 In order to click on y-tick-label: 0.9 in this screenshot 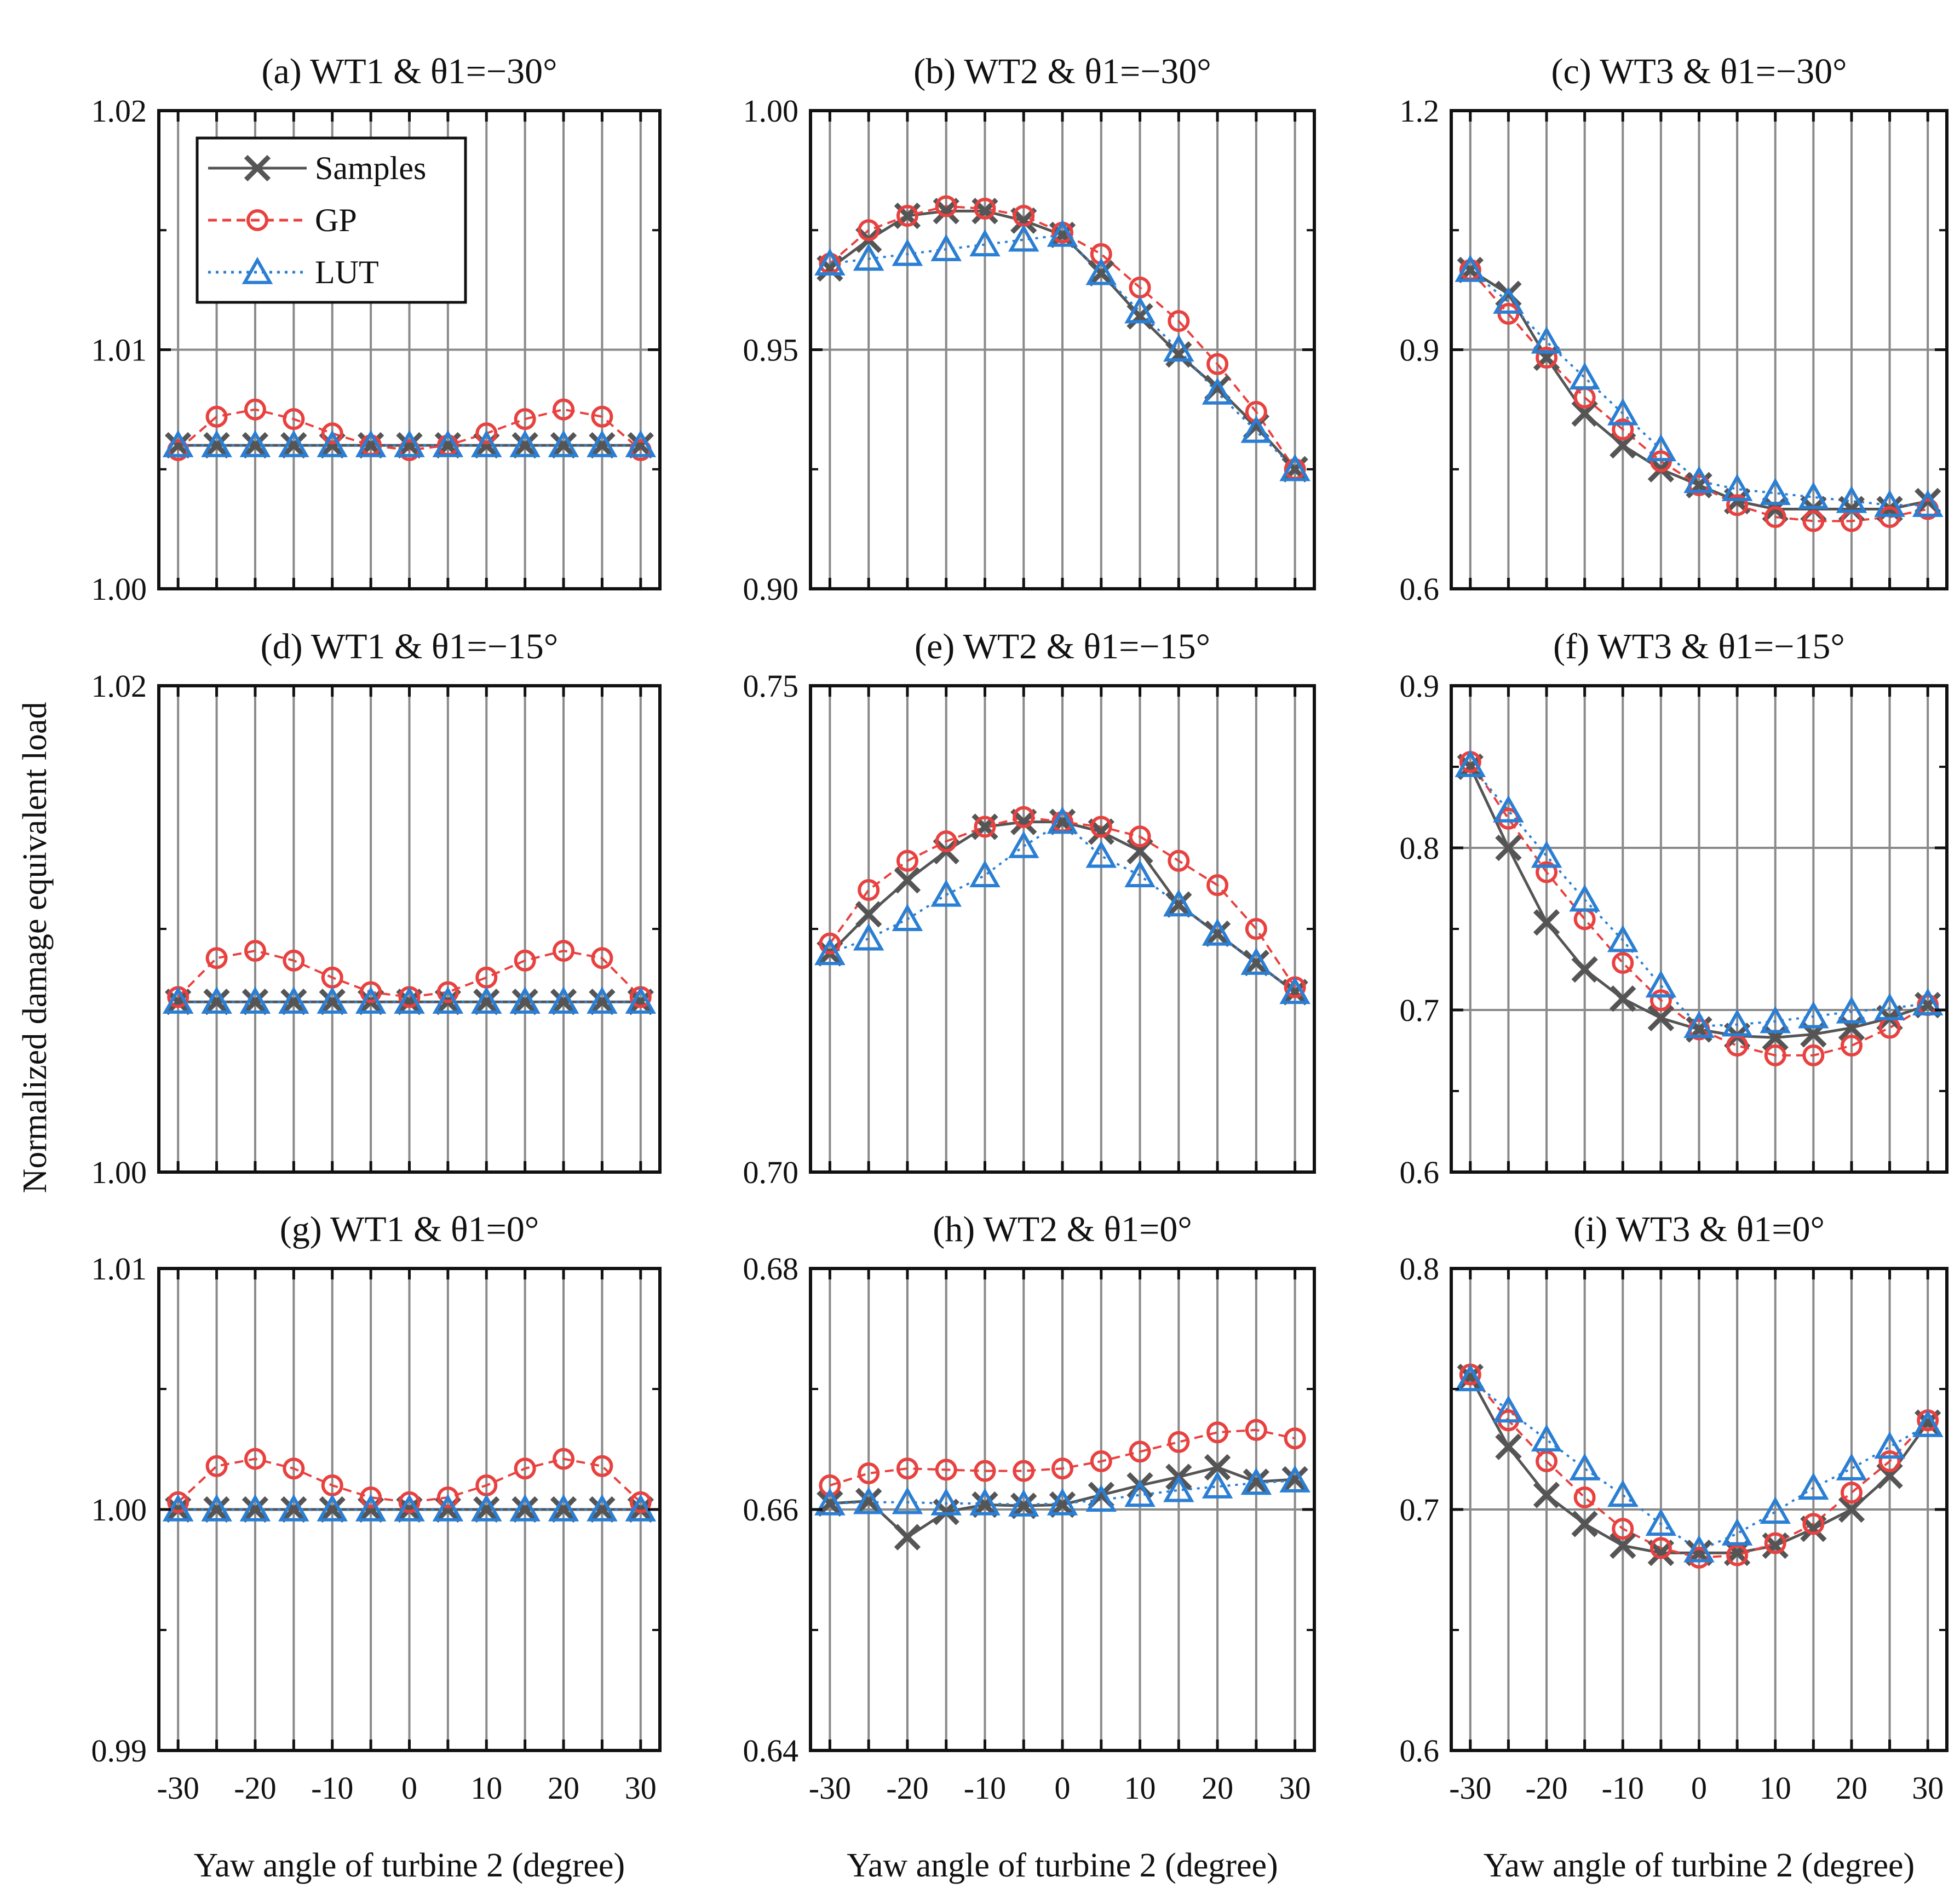, I will do `click(1420, 350)`.